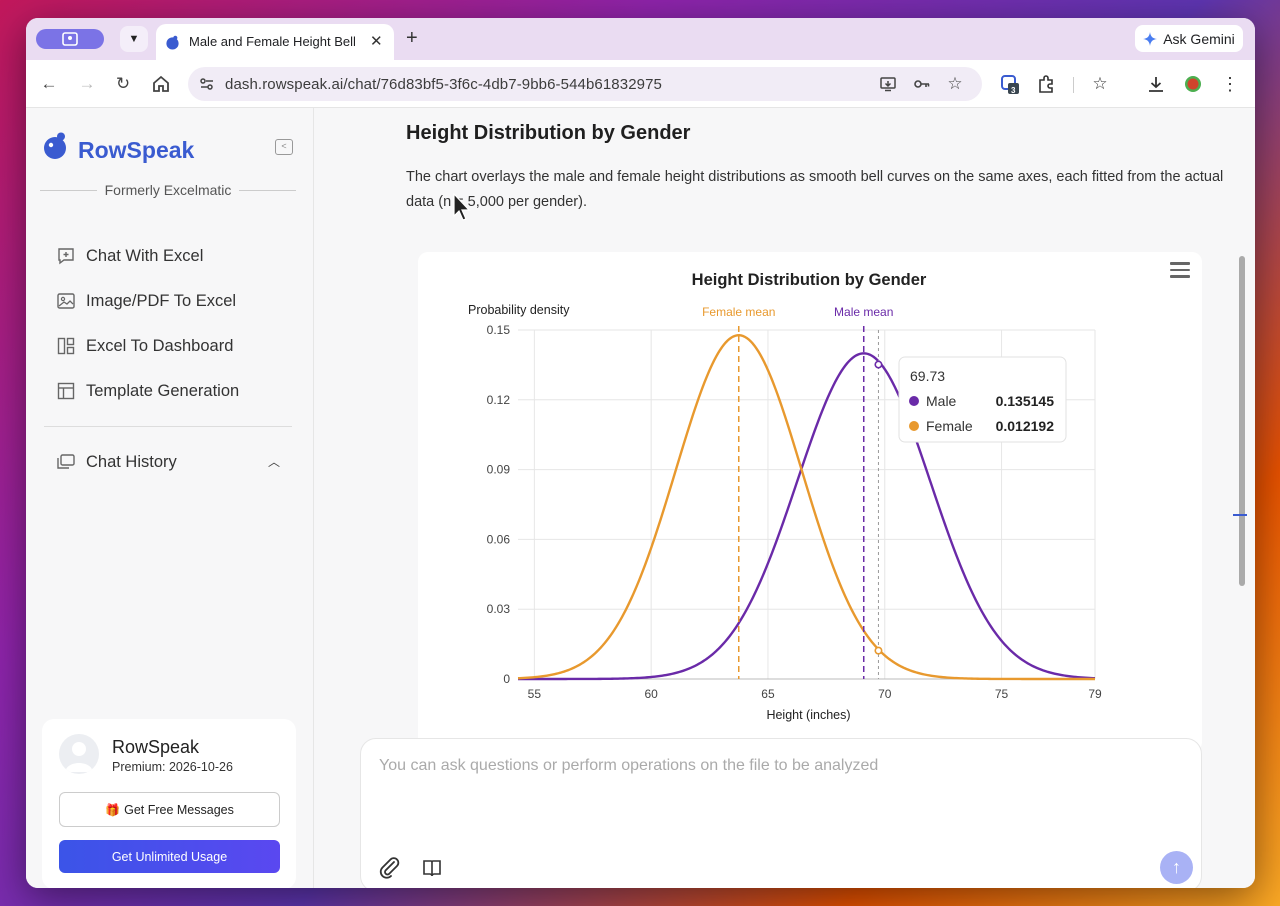 The height and width of the screenshot is (906, 1280). Describe the element at coordinates (390, 868) in the screenshot. I see `attach-icon` at that location.